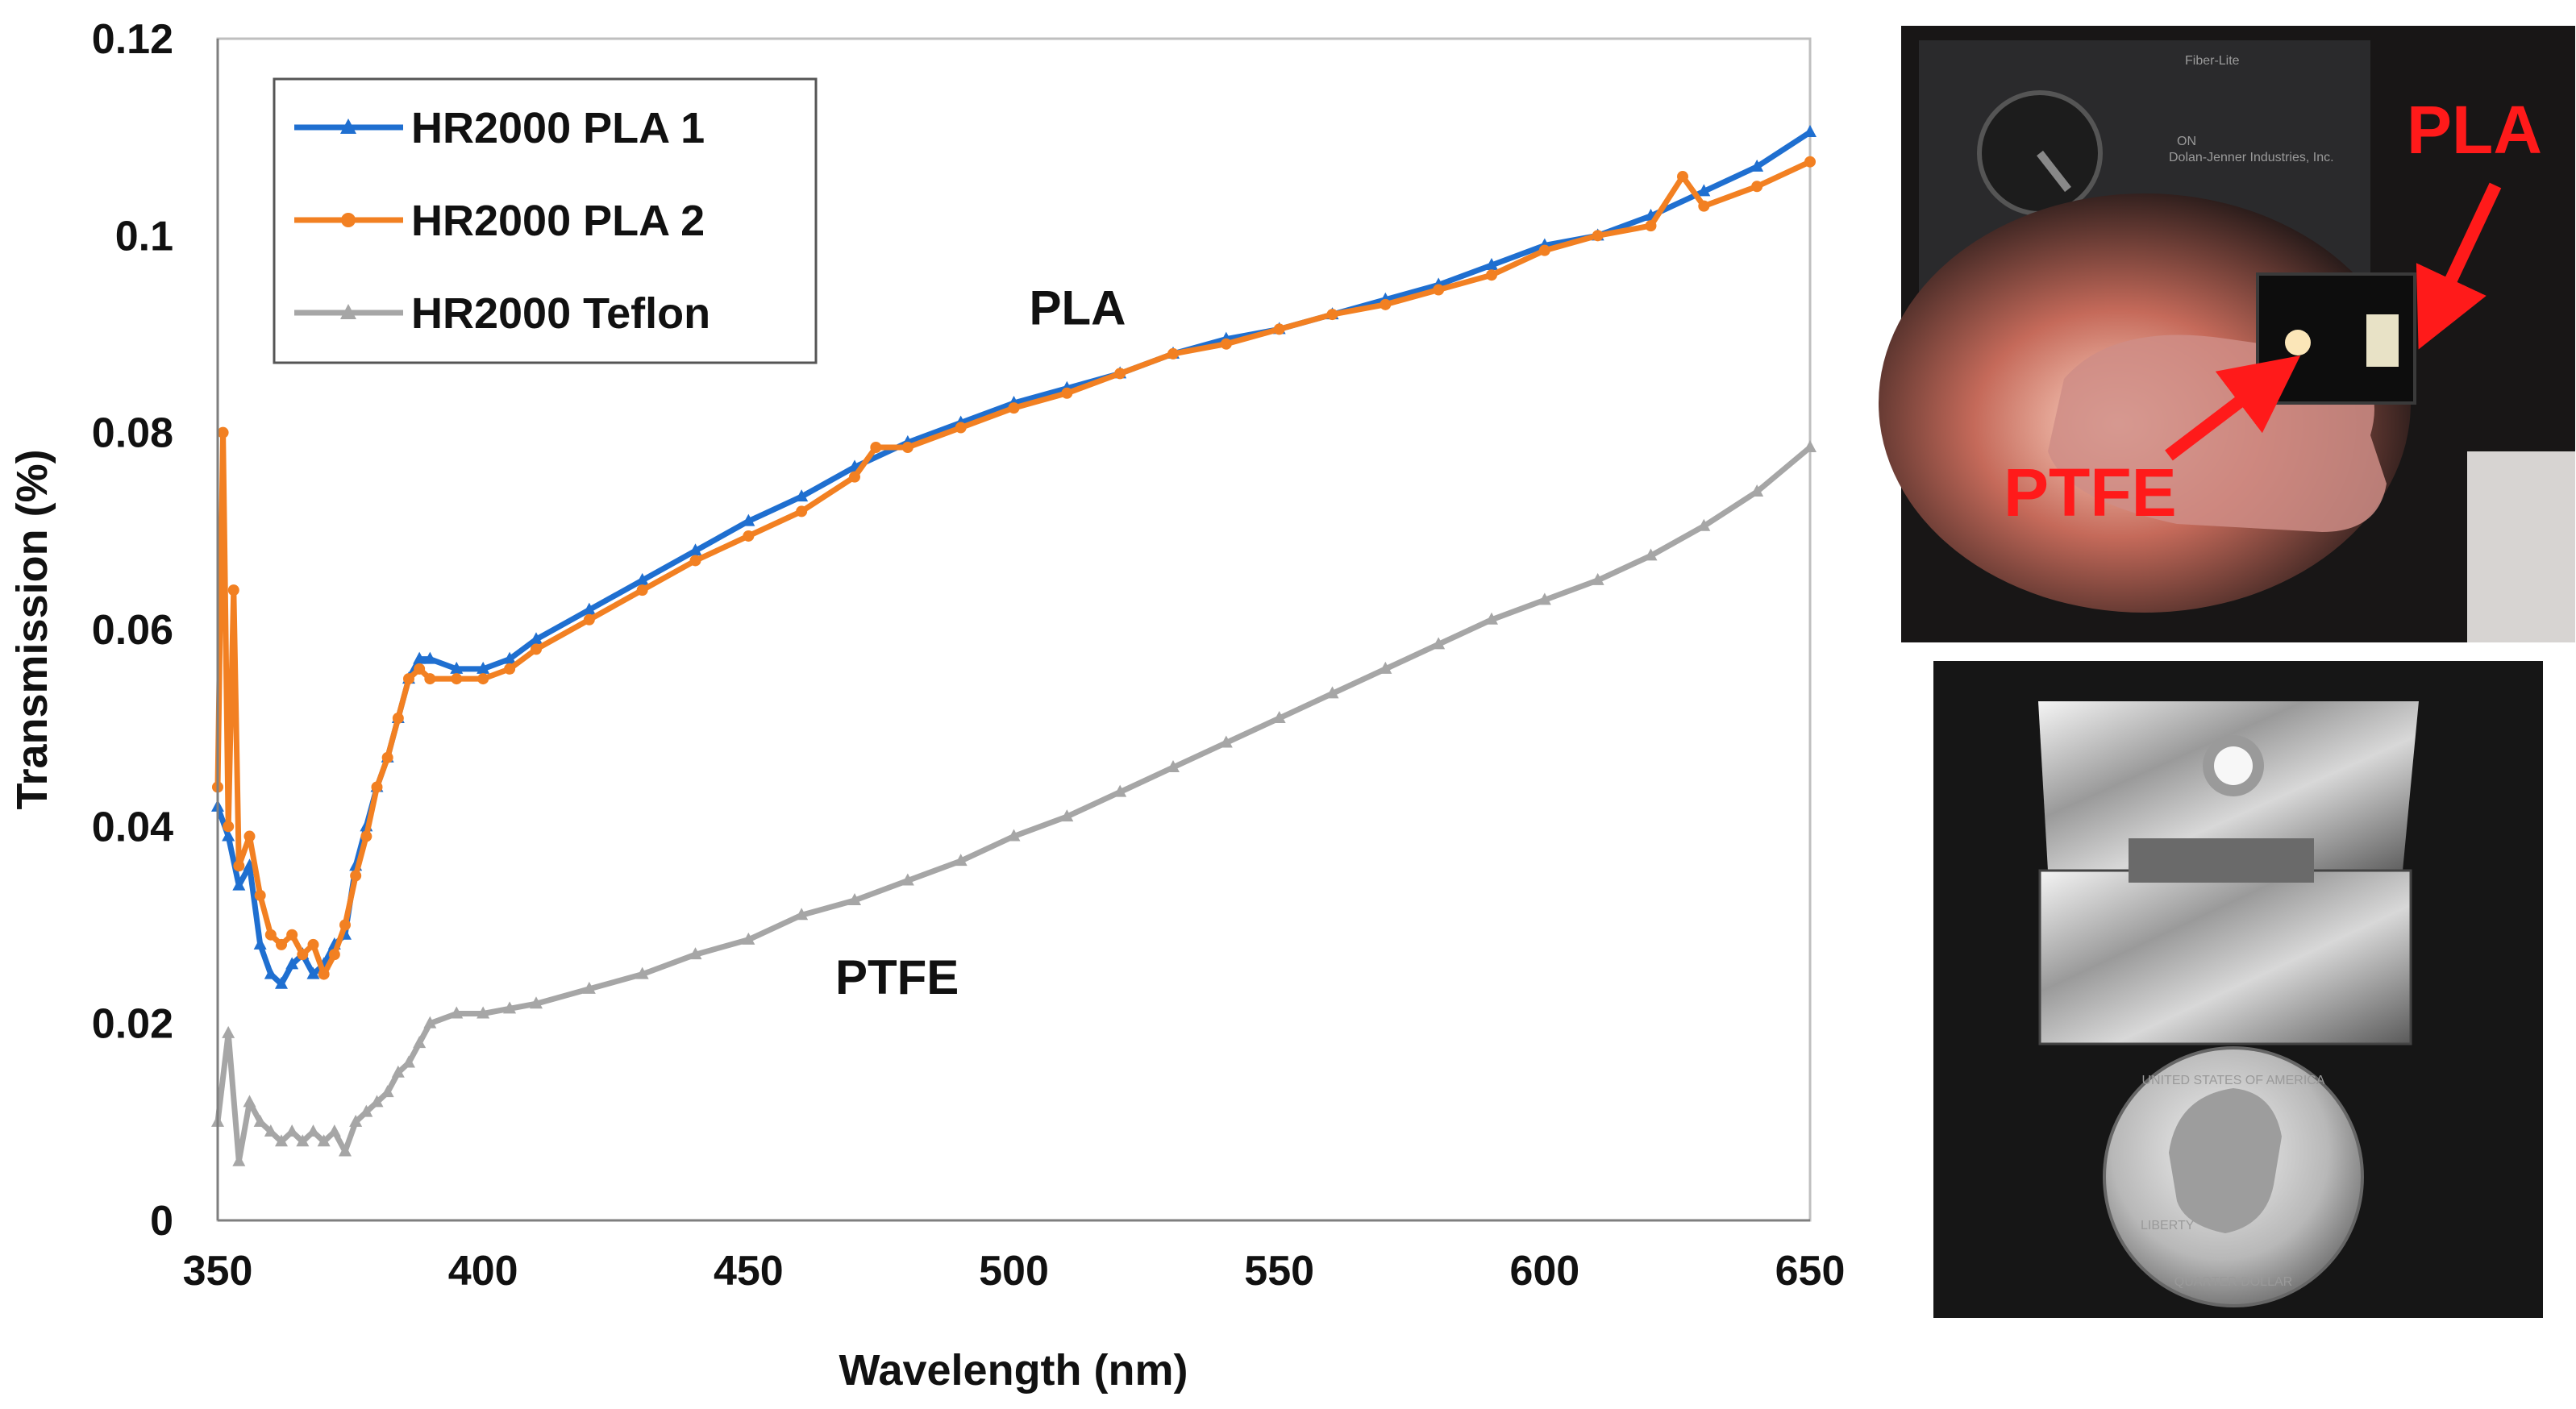 The height and width of the screenshot is (1409, 2576). What do you see at coordinates (2251, 157) in the screenshot?
I see `device-maker: Dolan-Jenner Industries, Inc.` at bounding box center [2251, 157].